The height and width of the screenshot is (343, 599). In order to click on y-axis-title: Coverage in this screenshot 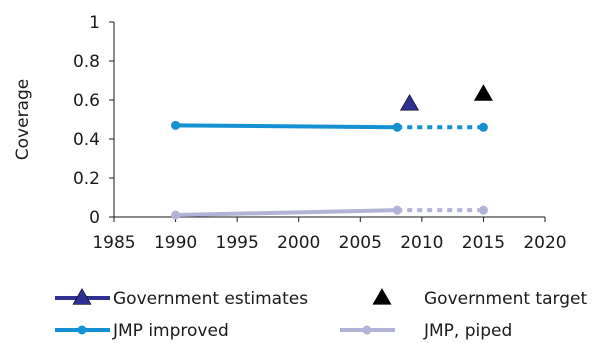, I will do `click(23, 119)`.